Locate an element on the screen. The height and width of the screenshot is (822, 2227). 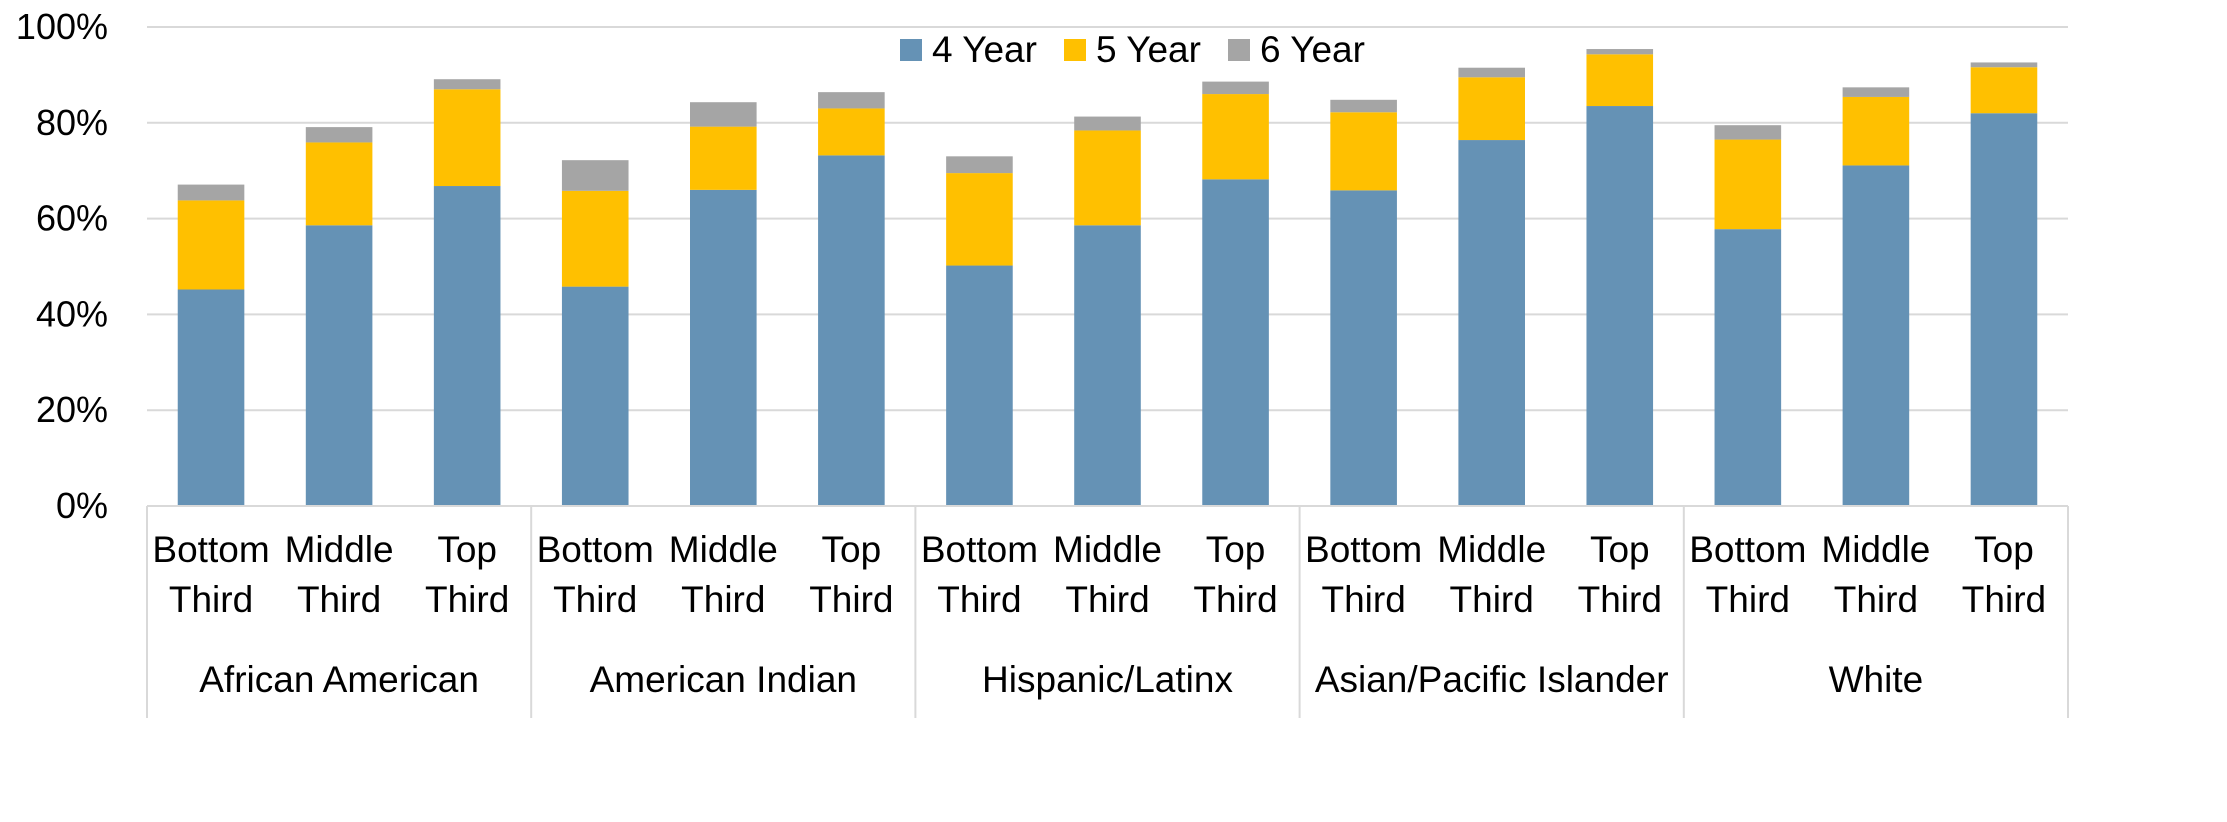
x-group-label: African American is located at coordinates (339, 679).